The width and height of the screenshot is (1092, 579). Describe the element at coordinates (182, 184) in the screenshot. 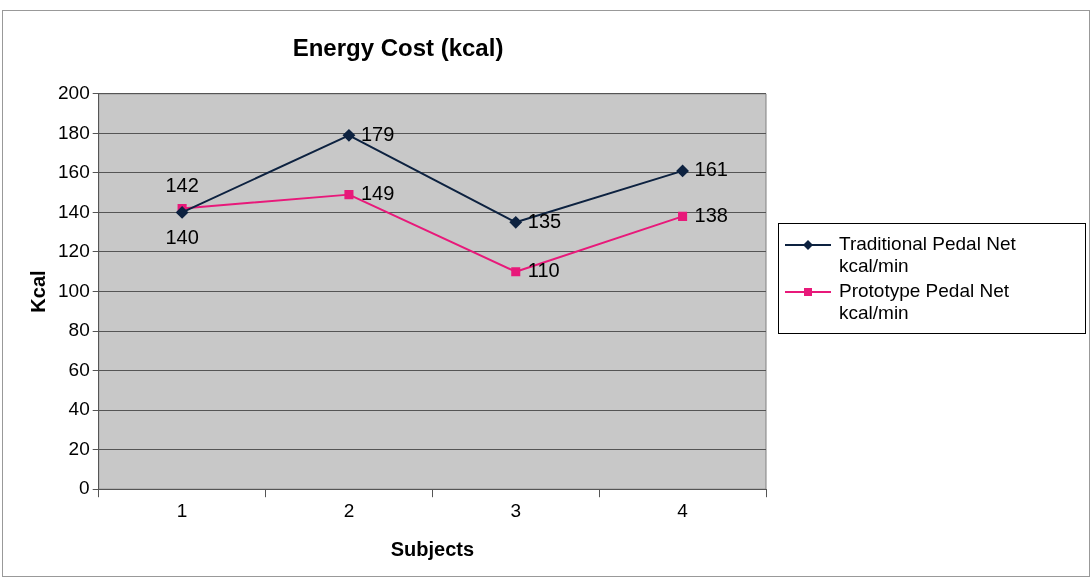

I see `data-label: 142` at that location.